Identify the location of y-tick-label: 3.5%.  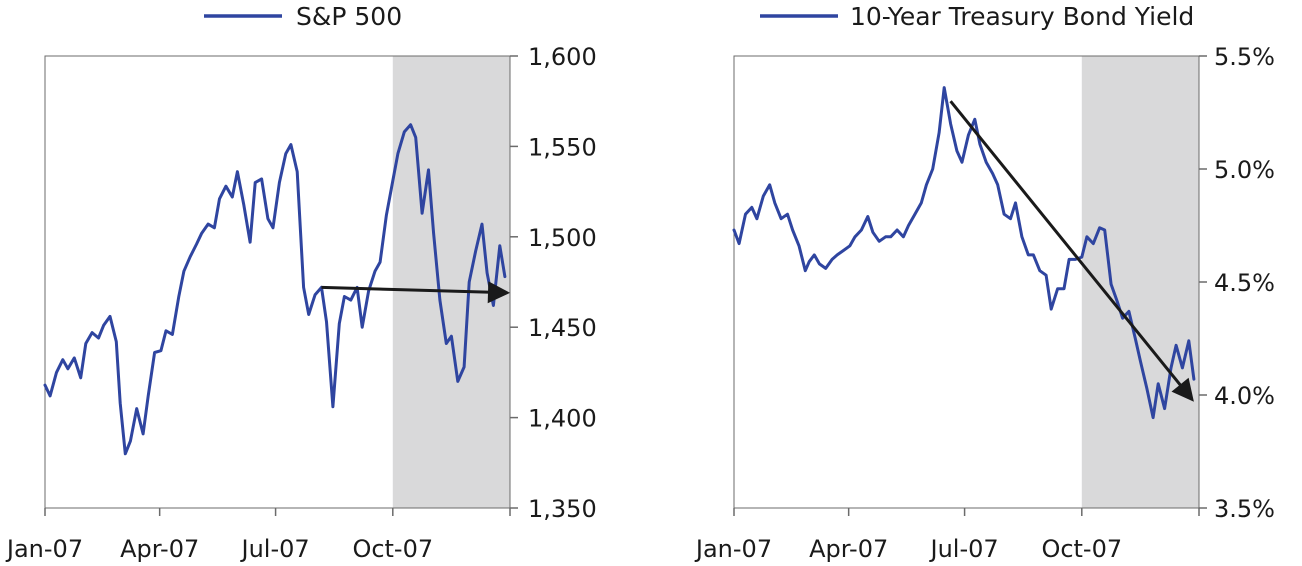
(1244, 509).